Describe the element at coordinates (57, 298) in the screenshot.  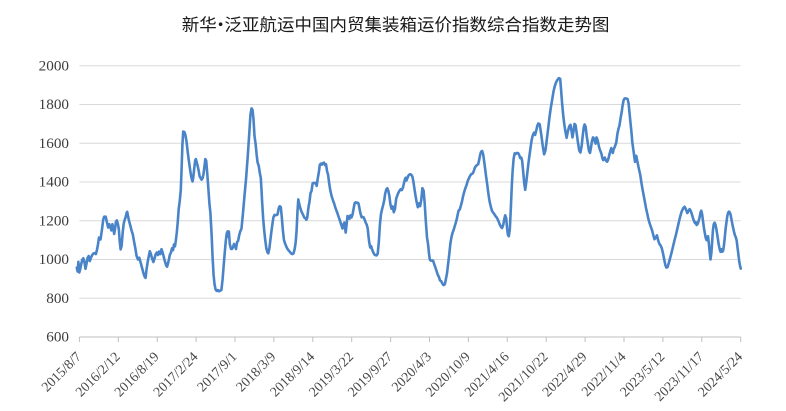
I see `svg-text: 800` at that location.